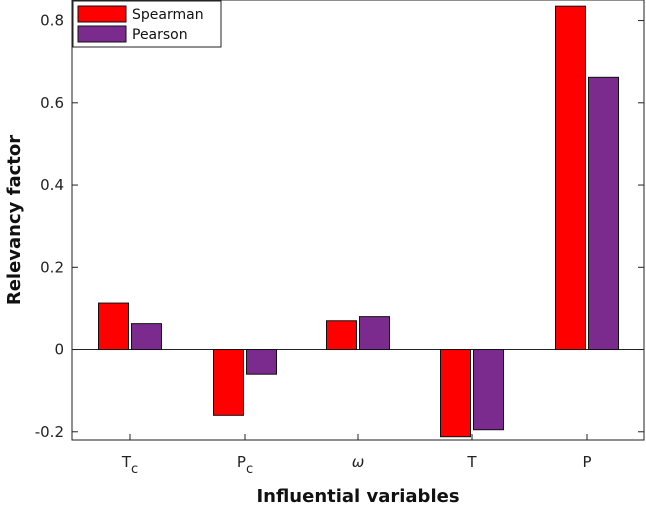  What do you see at coordinates (471, 462) in the screenshot?
I see `x-tick-label: T` at bounding box center [471, 462].